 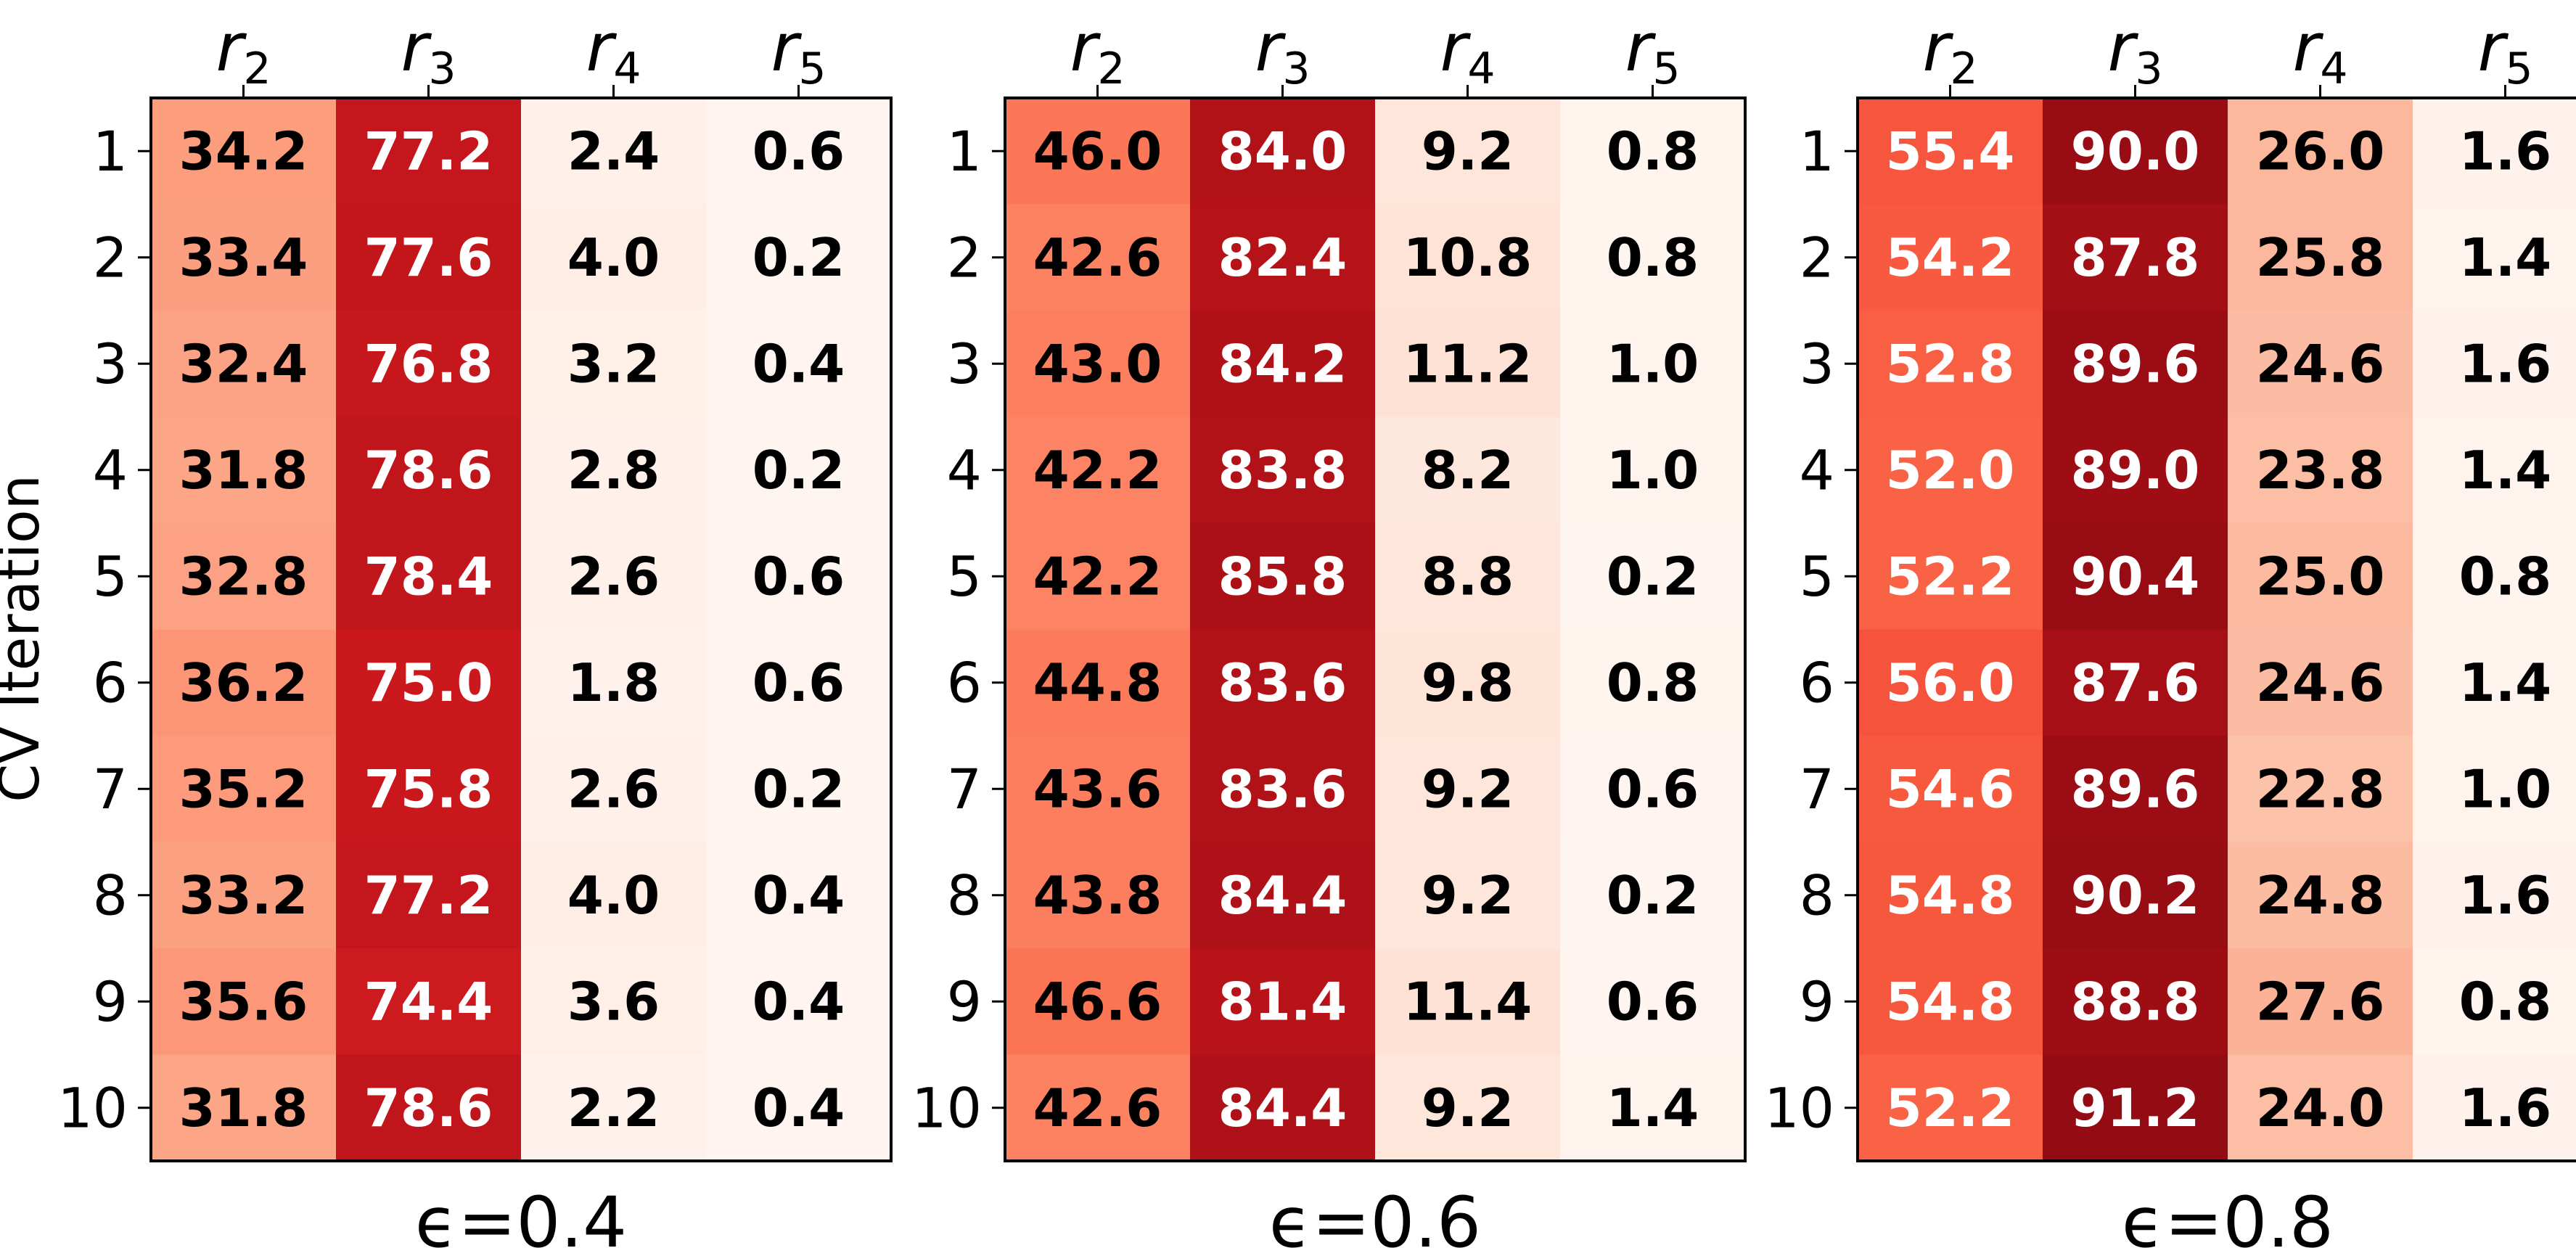 What do you see at coordinates (613, 257) in the screenshot?
I see `cell-value-label: 4.0` at bounding box center [613, 257].